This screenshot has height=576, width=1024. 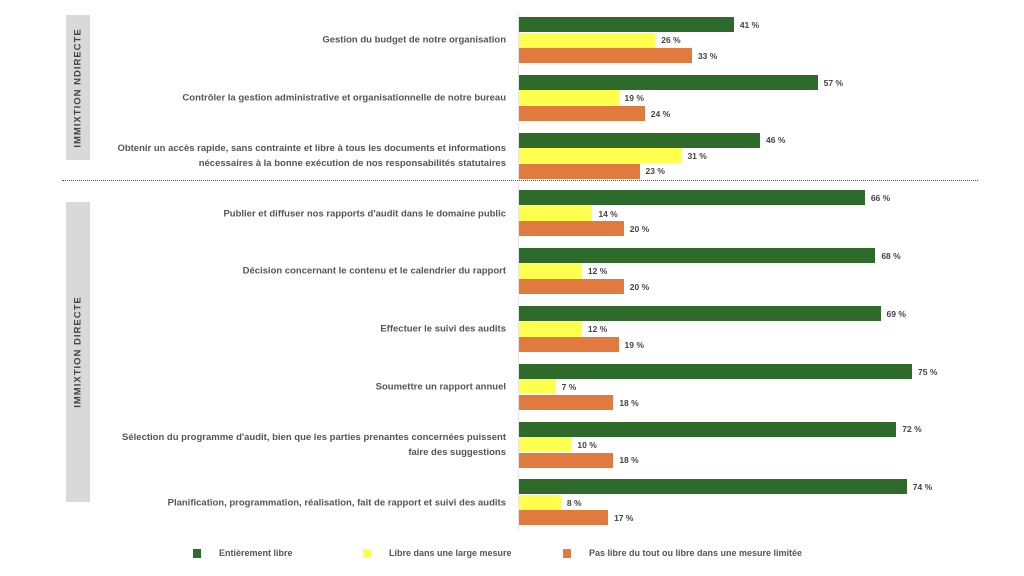 What do you see at coordinates (891, 255) in the screenshot?
I see `data-label: 68 %` at bounding box center [891, 255].